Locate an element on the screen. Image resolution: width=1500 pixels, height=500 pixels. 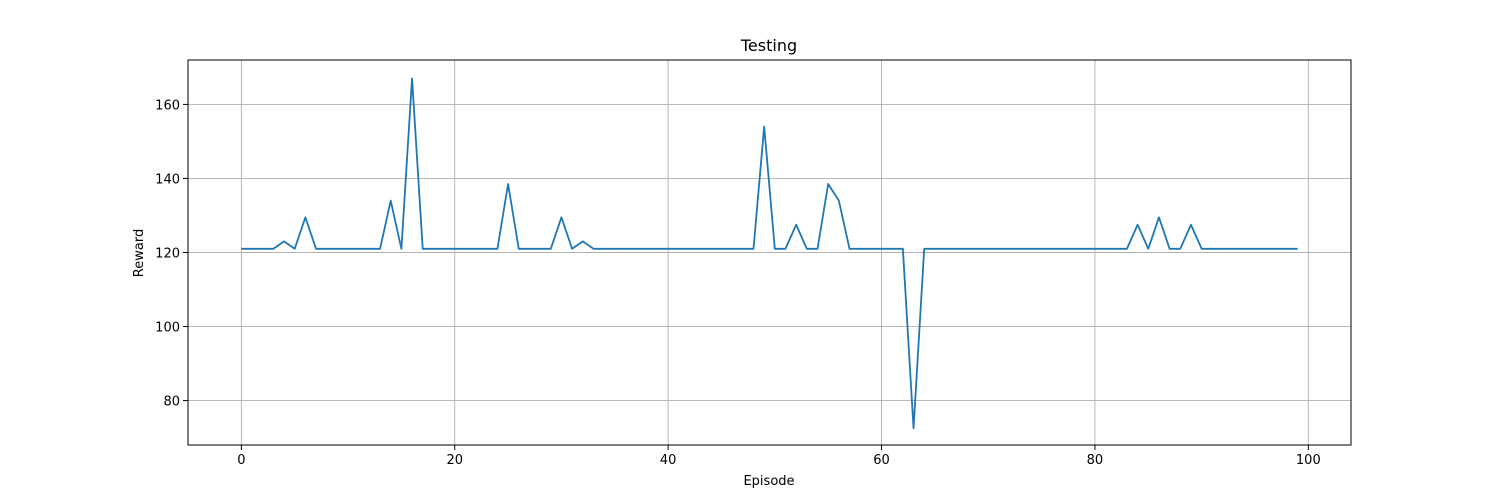
x-tick-label: 60 is located at coordinates (881, 460).